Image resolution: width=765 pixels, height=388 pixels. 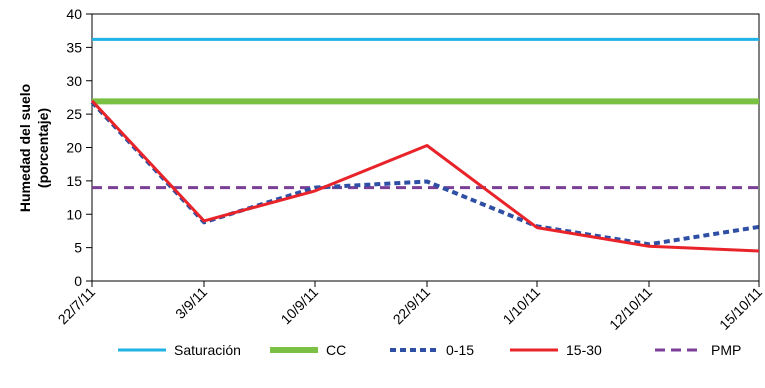 What do you see at coordinates (74, 214) in the screenshot?
I see `y-tick-label: 10` at bounding box center [74, 214].